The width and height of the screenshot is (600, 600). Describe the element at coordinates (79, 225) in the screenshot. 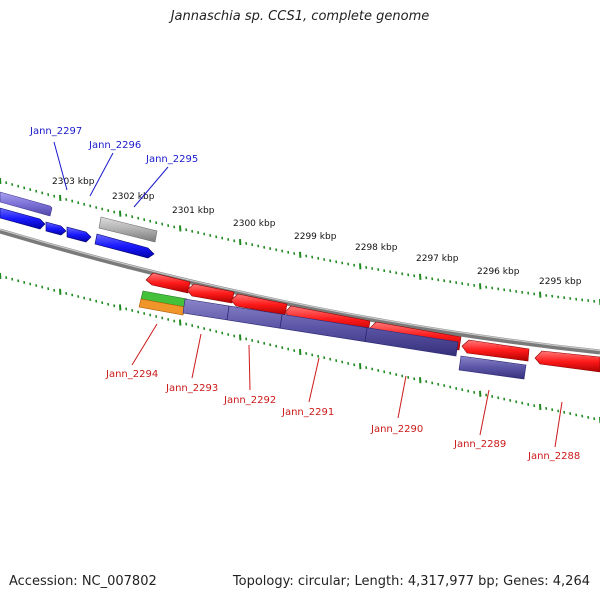

I see `forward-features` at that location.